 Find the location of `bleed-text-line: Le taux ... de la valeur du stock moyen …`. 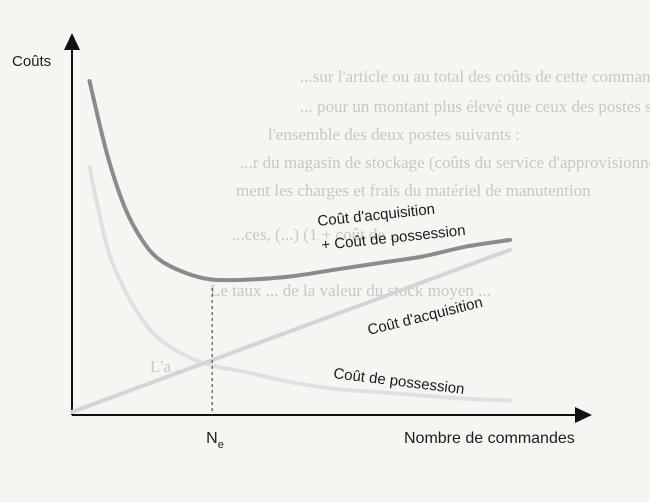

bleed-text-line: Le taux ... de la valeur du stock moyen … is located at coordinates (350, 290).